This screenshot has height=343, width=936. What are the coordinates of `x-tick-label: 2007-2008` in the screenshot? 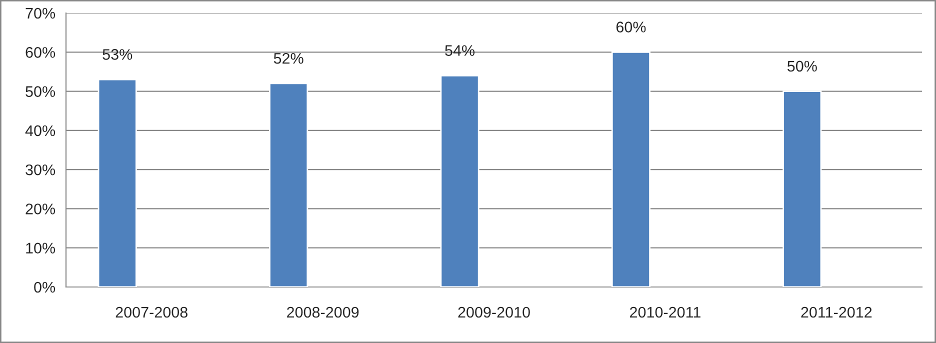 It's located at (152, 312).